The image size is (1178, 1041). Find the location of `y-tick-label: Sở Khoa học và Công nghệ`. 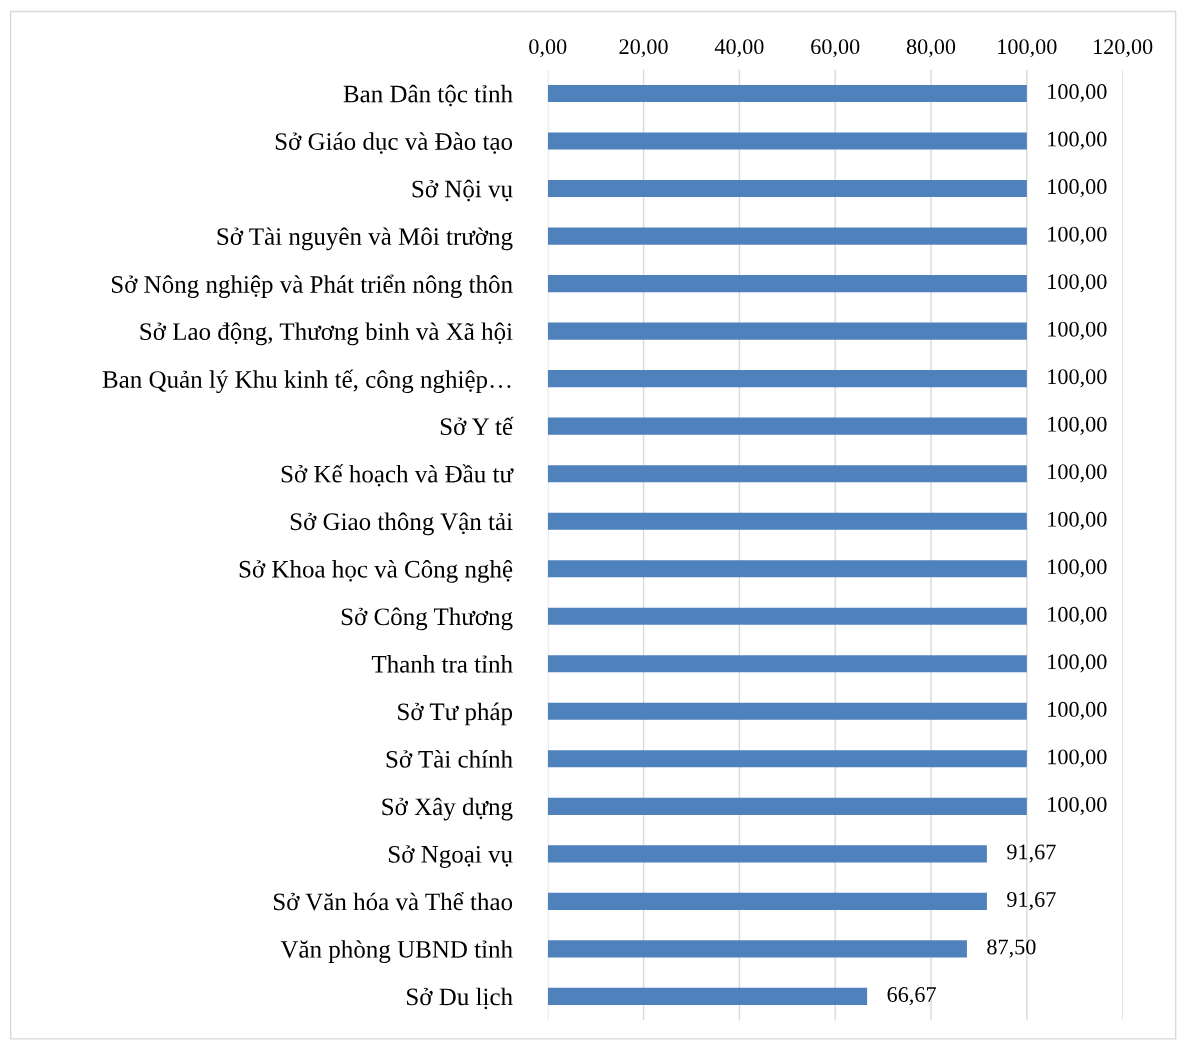

y-tick-label: Sở Khoa học và Công nghệ is located at coordinates (376, 571).